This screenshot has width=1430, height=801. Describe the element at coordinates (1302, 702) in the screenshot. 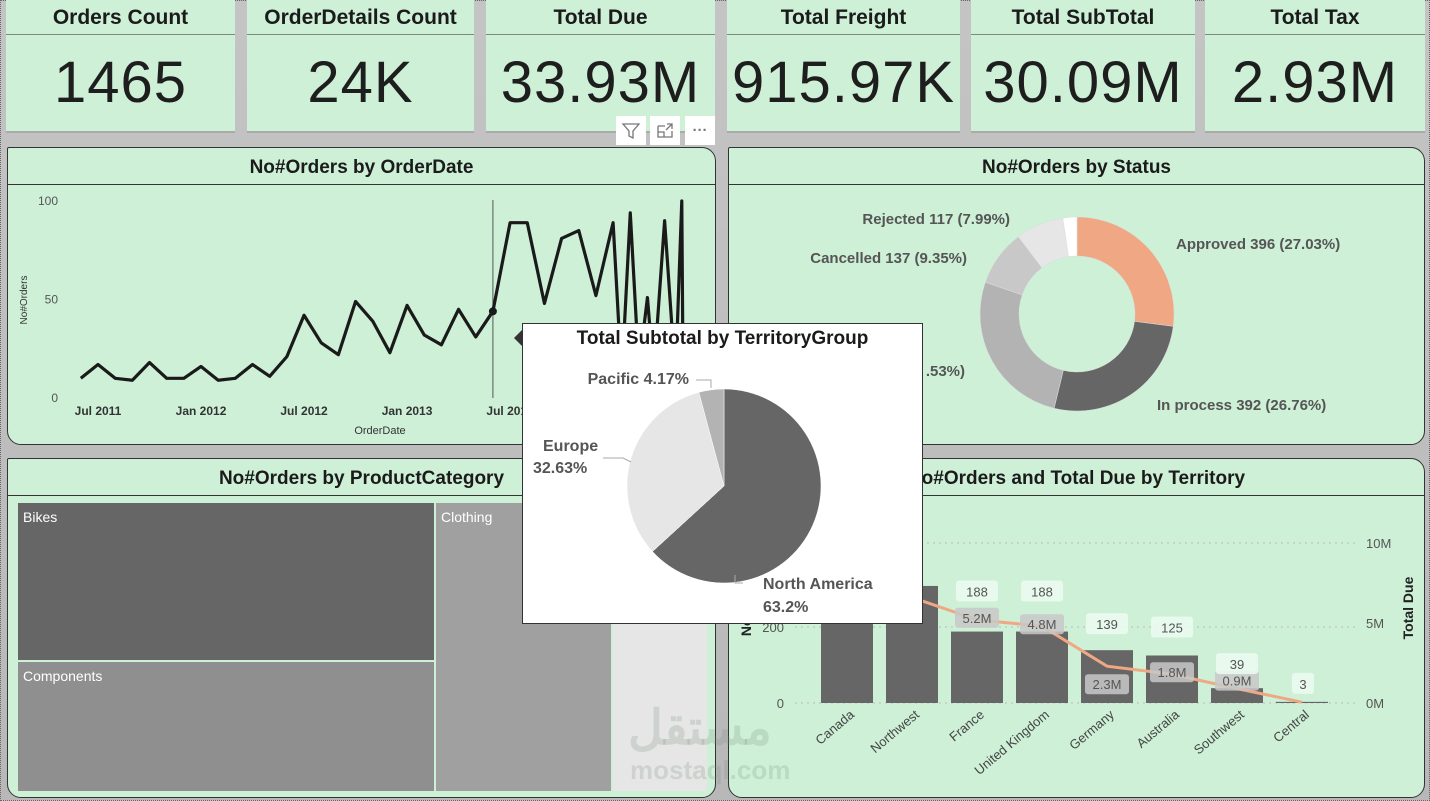

I see `bar-central` at that location.